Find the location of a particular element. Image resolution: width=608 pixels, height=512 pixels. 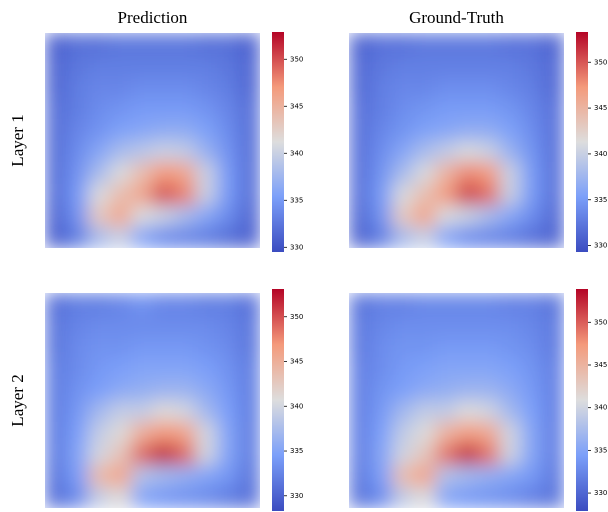

row-label: Layer 1 is located at coordinates (17, 140).